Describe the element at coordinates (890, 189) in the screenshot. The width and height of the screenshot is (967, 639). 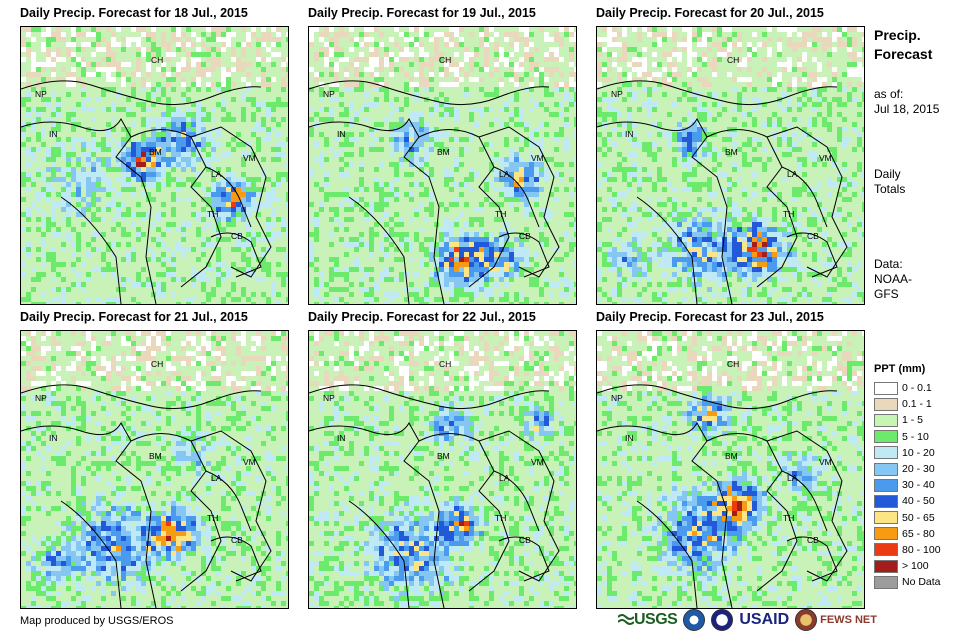
I see `totals-line2: Totals` at that location.